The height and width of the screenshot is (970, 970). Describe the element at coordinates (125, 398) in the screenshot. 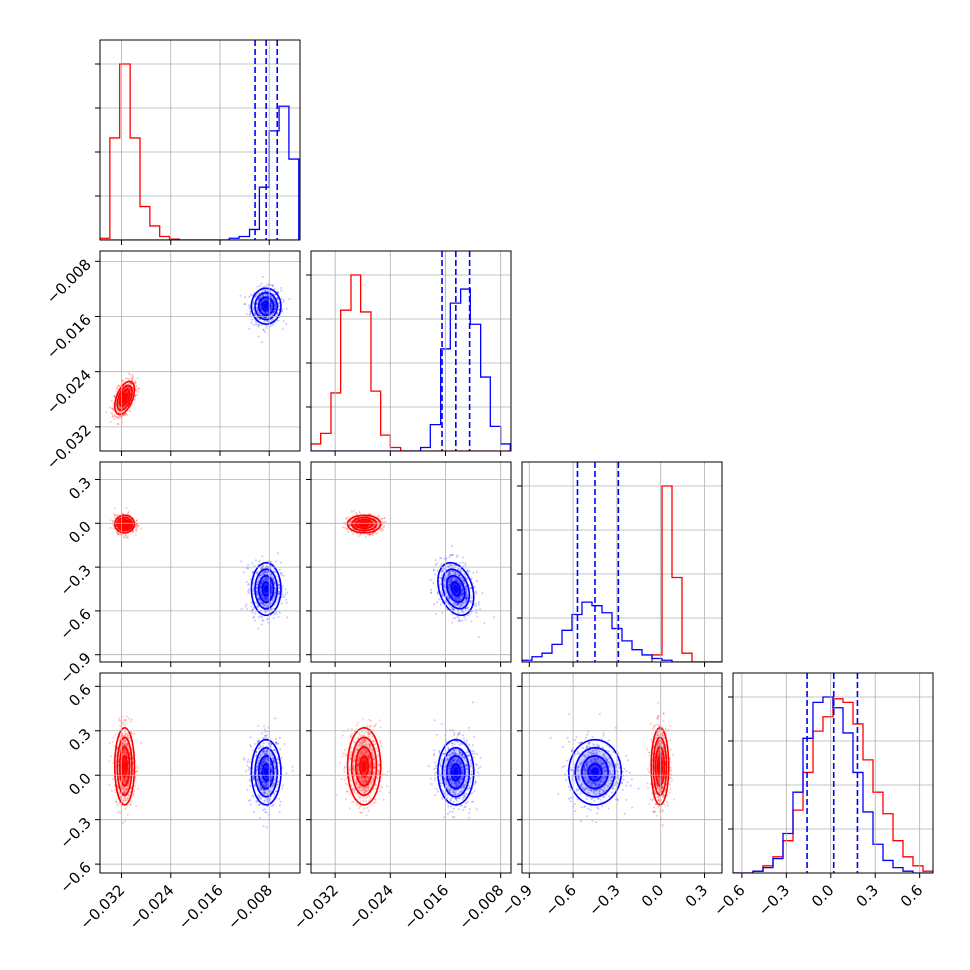

I see `density-core` at that location.